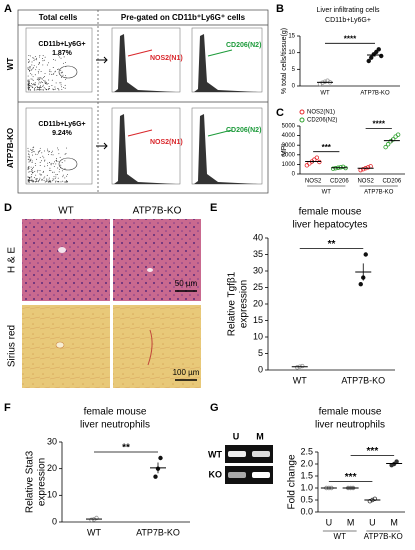  Describe the element at coordinates (348, 10) in the screenshot. I see `chart-title: Liver infiltrating cells` at that location.